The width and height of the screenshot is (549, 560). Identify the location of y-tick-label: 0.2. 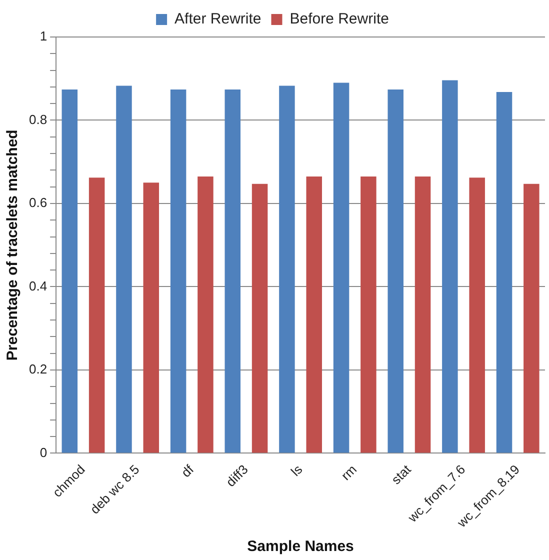
(38, 369).